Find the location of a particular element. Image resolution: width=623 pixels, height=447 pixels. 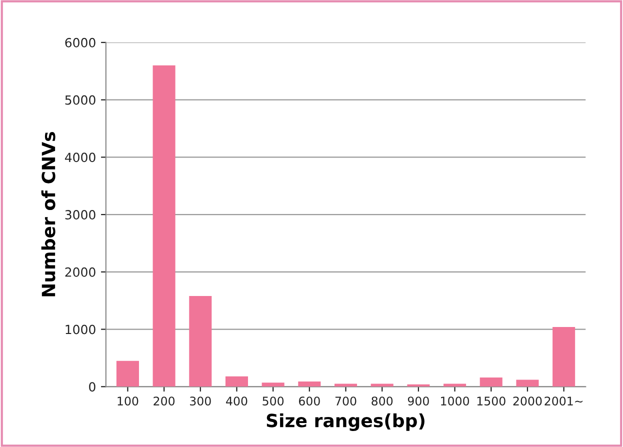

y-tick-label: 6000 is located at coordinates (80, 43).